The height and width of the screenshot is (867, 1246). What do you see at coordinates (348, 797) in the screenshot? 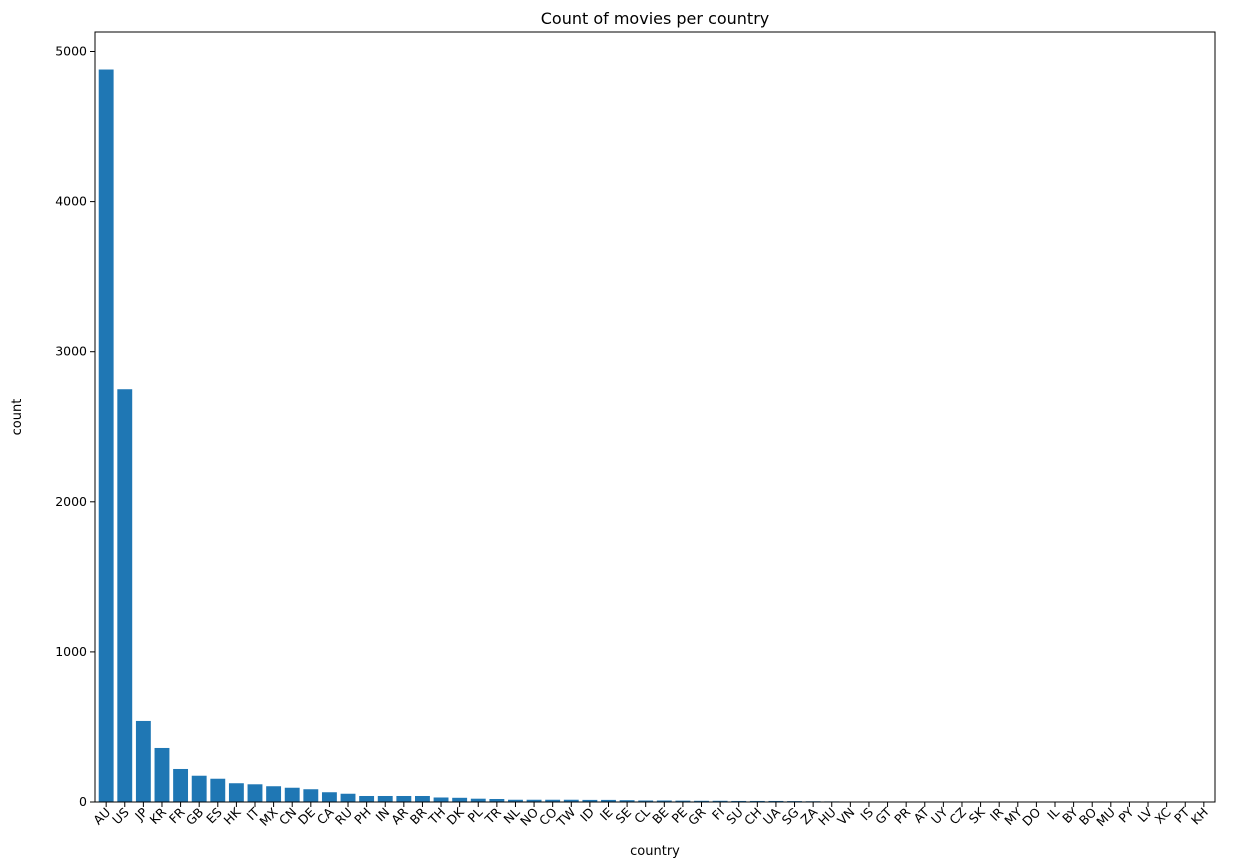
I see `bar-ru` at bounding box center [348, 797].